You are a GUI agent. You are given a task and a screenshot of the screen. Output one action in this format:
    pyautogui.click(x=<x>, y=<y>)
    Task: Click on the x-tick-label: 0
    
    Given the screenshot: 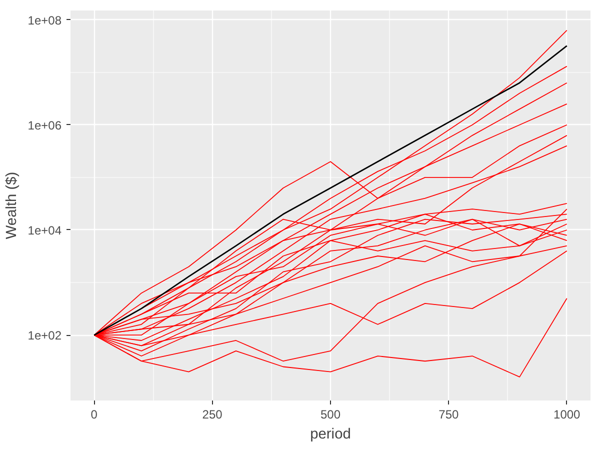 What is the action you would take?
    pyautogui.click(x=94, y=415)
    